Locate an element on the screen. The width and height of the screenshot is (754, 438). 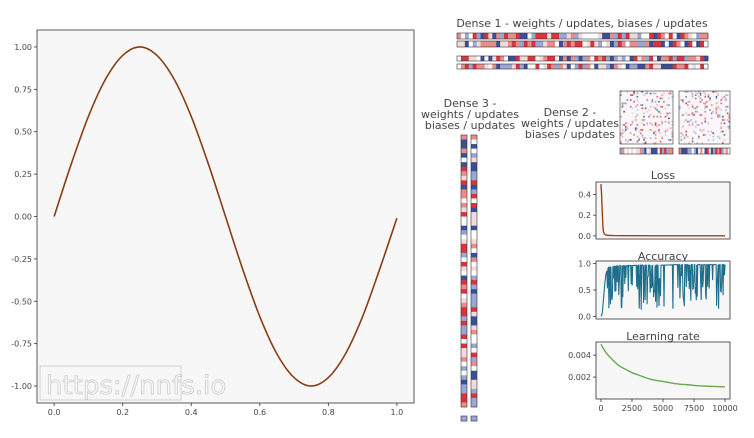
dense2-weight-frame is located at coordinates (646, 117).